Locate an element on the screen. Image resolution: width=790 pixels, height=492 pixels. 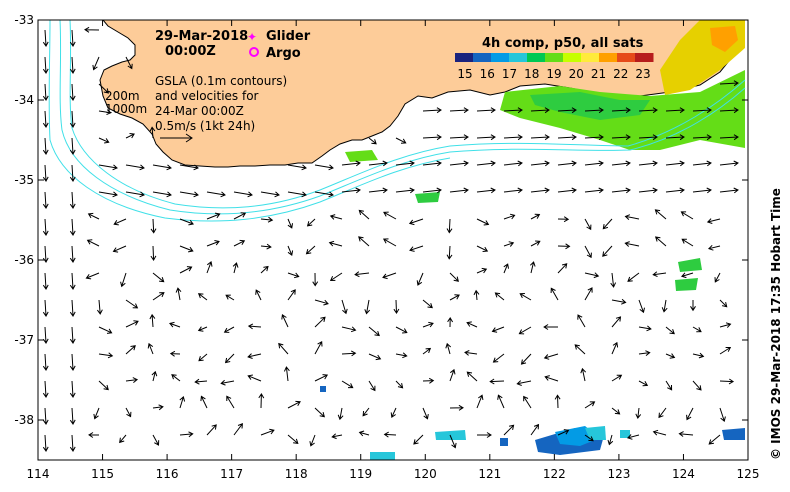
y-tick-label: -37 is located at coordinates (24, 340).